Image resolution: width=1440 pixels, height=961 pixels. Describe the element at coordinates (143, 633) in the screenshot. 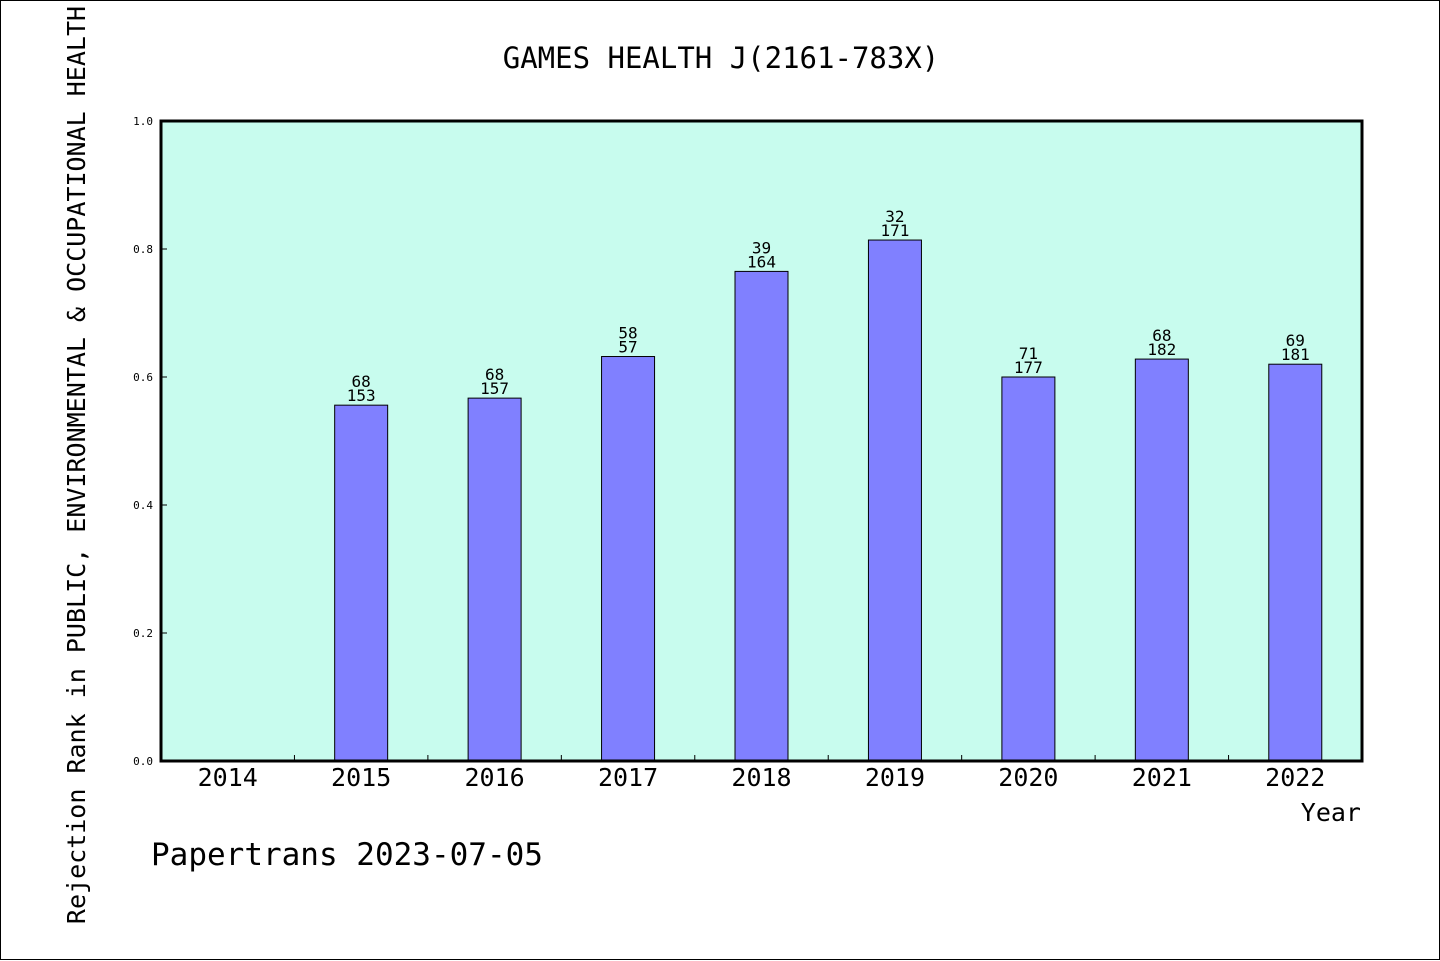

I see `y-tick-label-0.2: 0.2` at that location.